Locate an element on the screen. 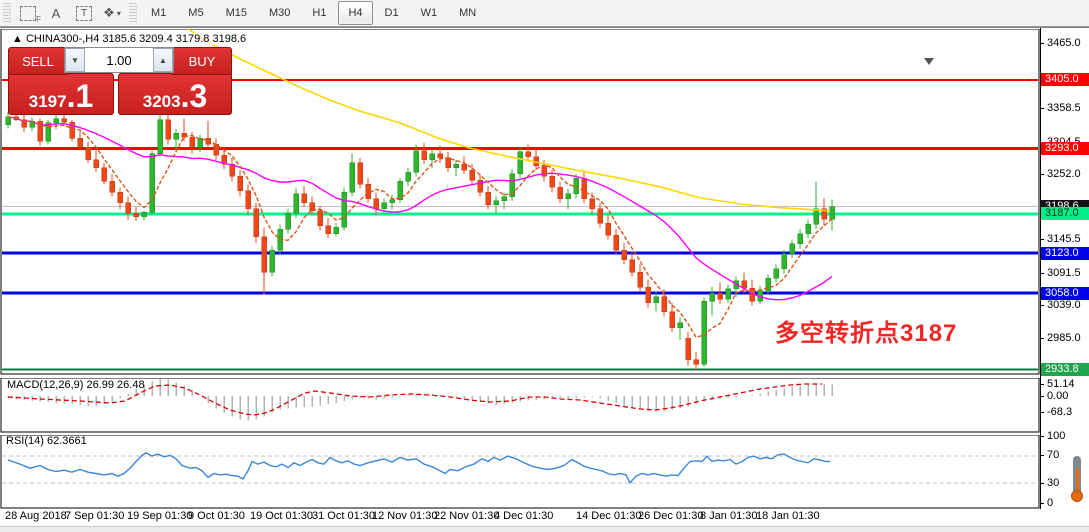 The image size is (1089, 532). date-tick-label: 4 Dec 01:30 is located at coordinates (524, 516).